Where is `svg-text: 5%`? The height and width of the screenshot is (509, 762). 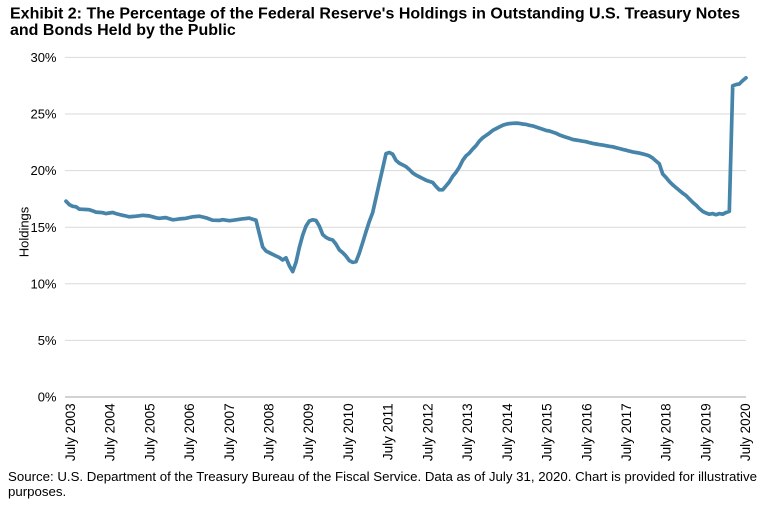
svg-text: 5% is located at coordinates (47, 340).